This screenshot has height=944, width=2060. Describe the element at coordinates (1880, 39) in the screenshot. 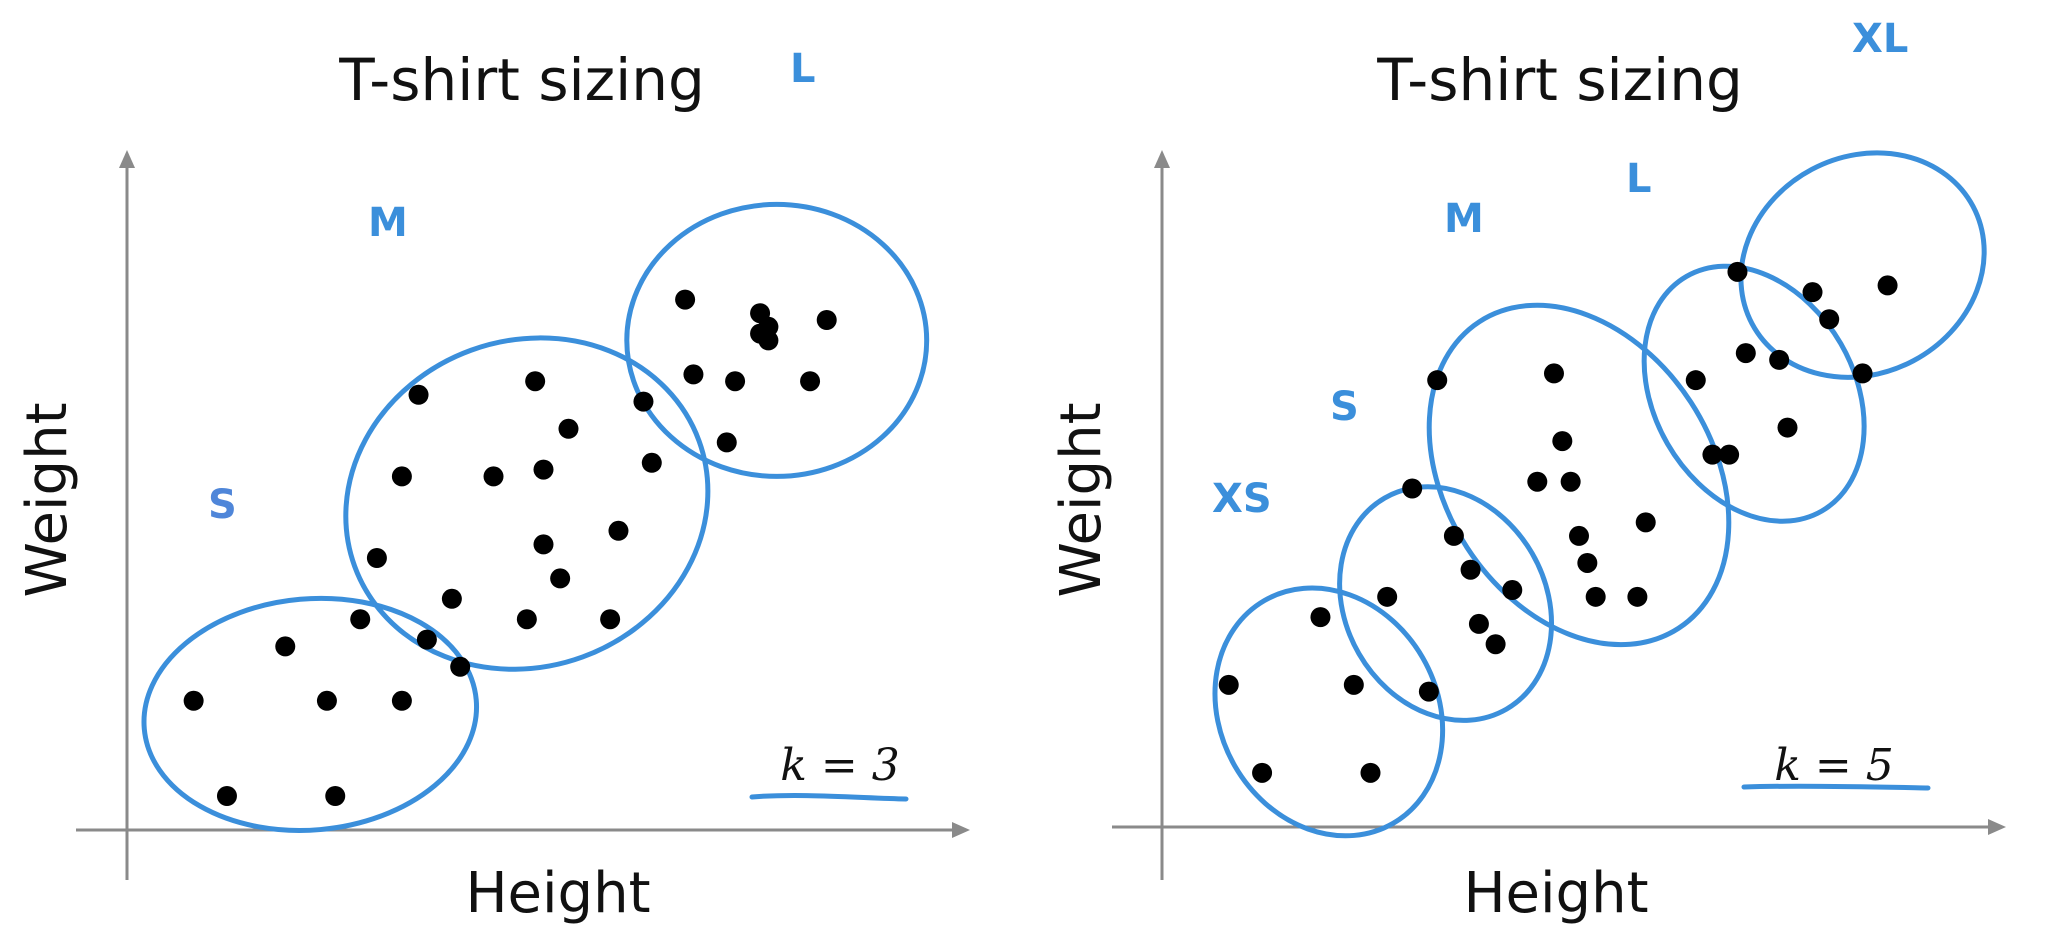

I see `cluster-label-xl: XL` at that location.